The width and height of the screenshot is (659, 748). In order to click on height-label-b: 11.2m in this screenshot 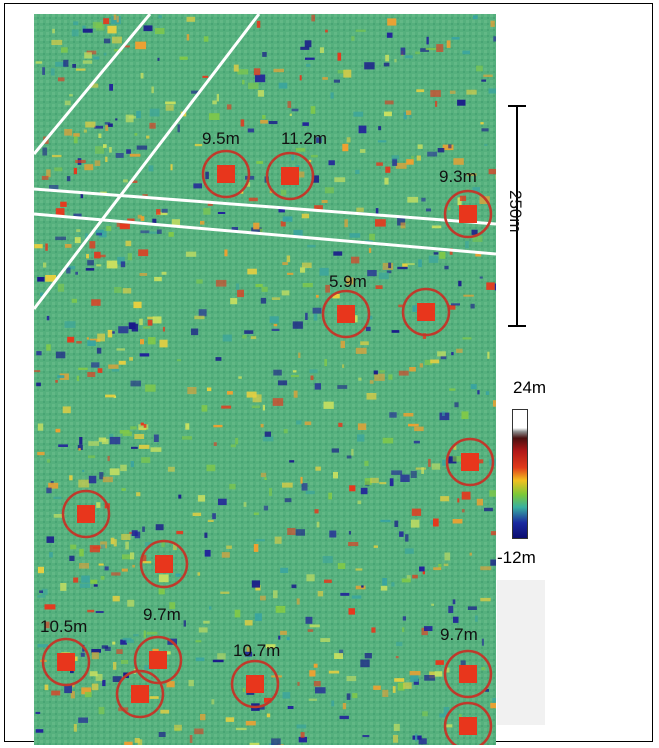, I will do `click(304, 138)`.